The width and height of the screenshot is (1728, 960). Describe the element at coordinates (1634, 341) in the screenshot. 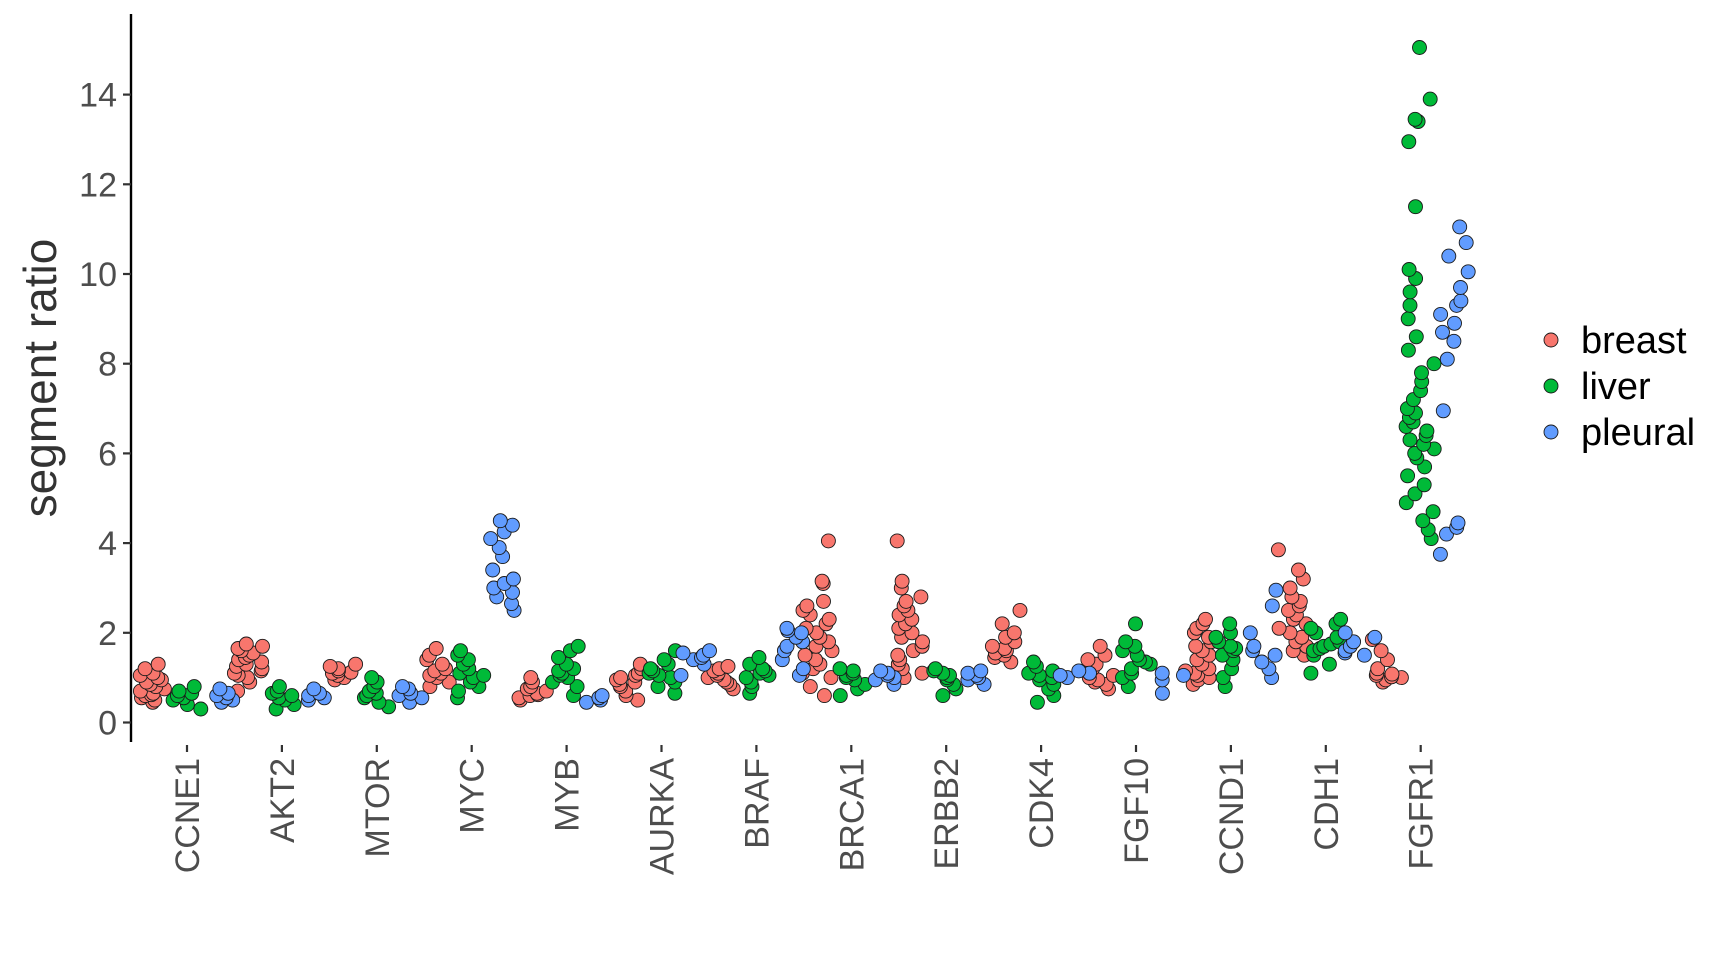

I see `legend-label-breast: breast` at that location.